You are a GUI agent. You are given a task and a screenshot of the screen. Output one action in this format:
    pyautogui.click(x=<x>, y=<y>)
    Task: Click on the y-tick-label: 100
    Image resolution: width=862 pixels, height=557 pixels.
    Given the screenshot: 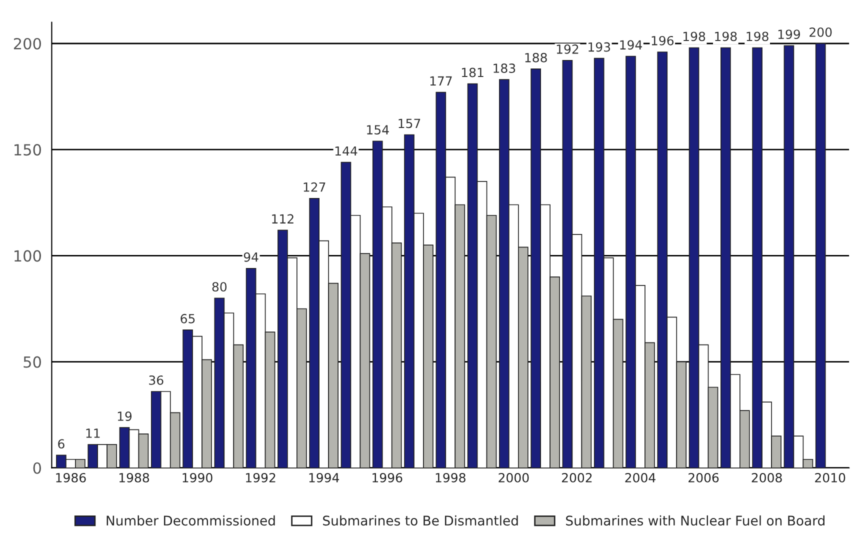 What is the action you would take?
    pyautogui.click(x=27, y=256)
    